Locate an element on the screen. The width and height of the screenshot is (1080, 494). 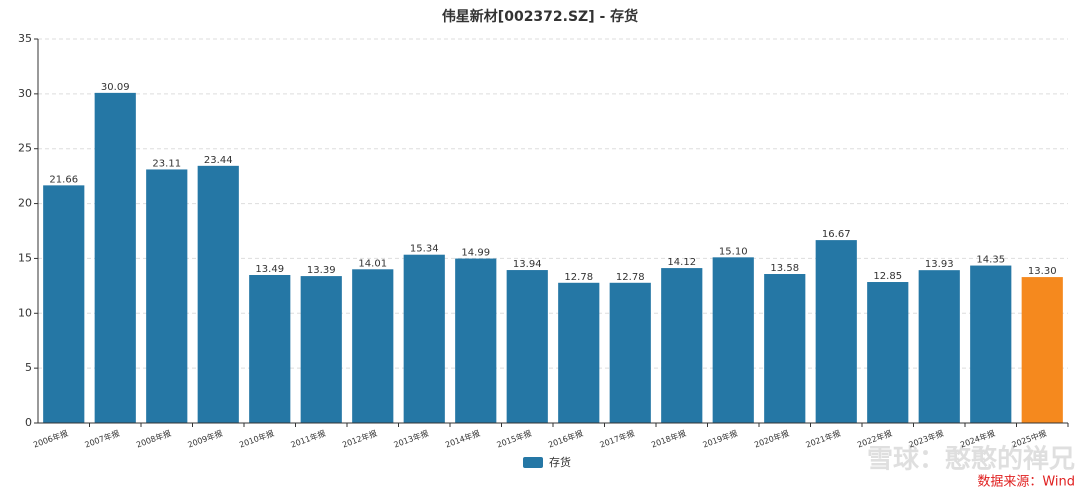
value-label: 14.35 is located at coordinates (990, 260).